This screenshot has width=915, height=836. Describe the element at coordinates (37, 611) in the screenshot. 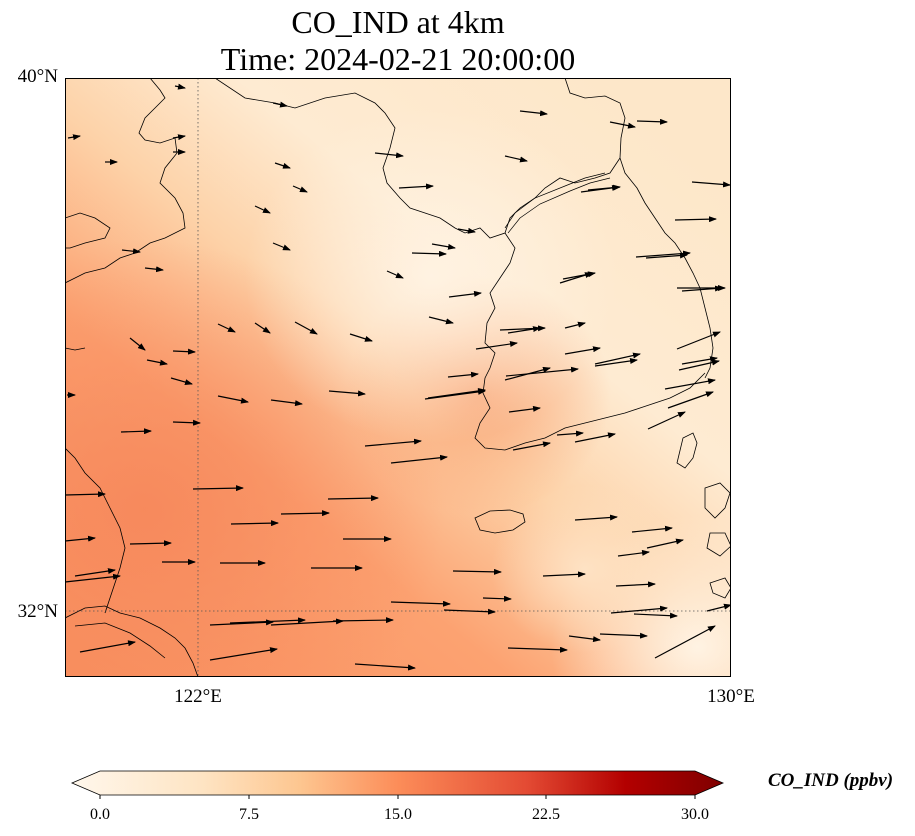

I see `y-tick-label-bottom: 32°N` at that location.